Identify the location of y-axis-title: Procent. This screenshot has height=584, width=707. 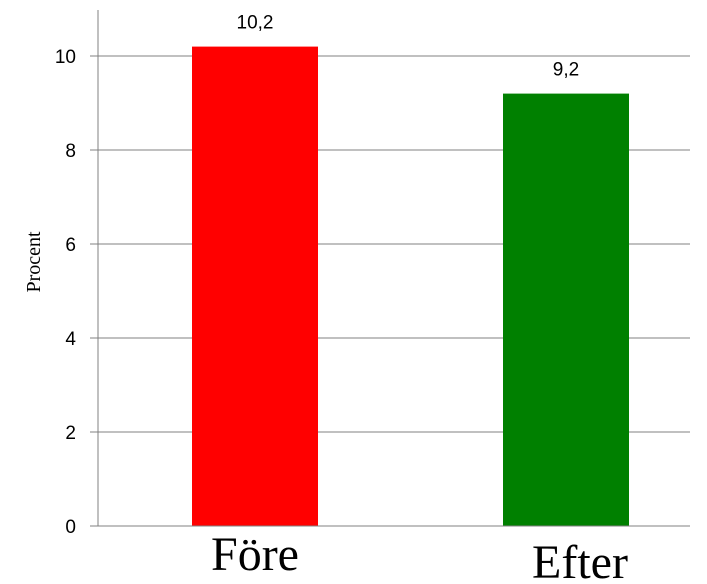
(34, 262).